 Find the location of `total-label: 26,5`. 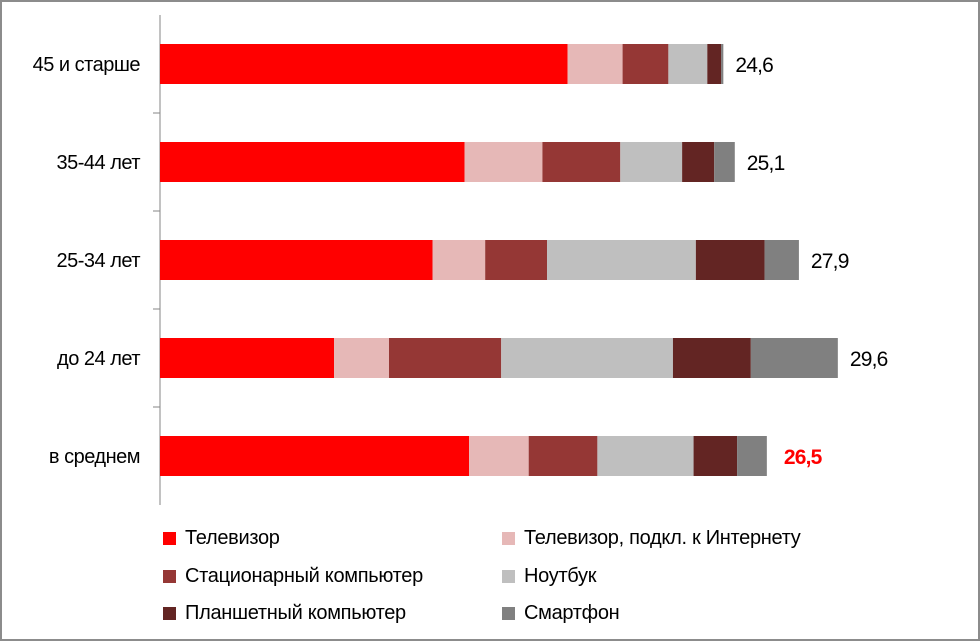

total-label: 26,5 is located at coordinates (803, 457).